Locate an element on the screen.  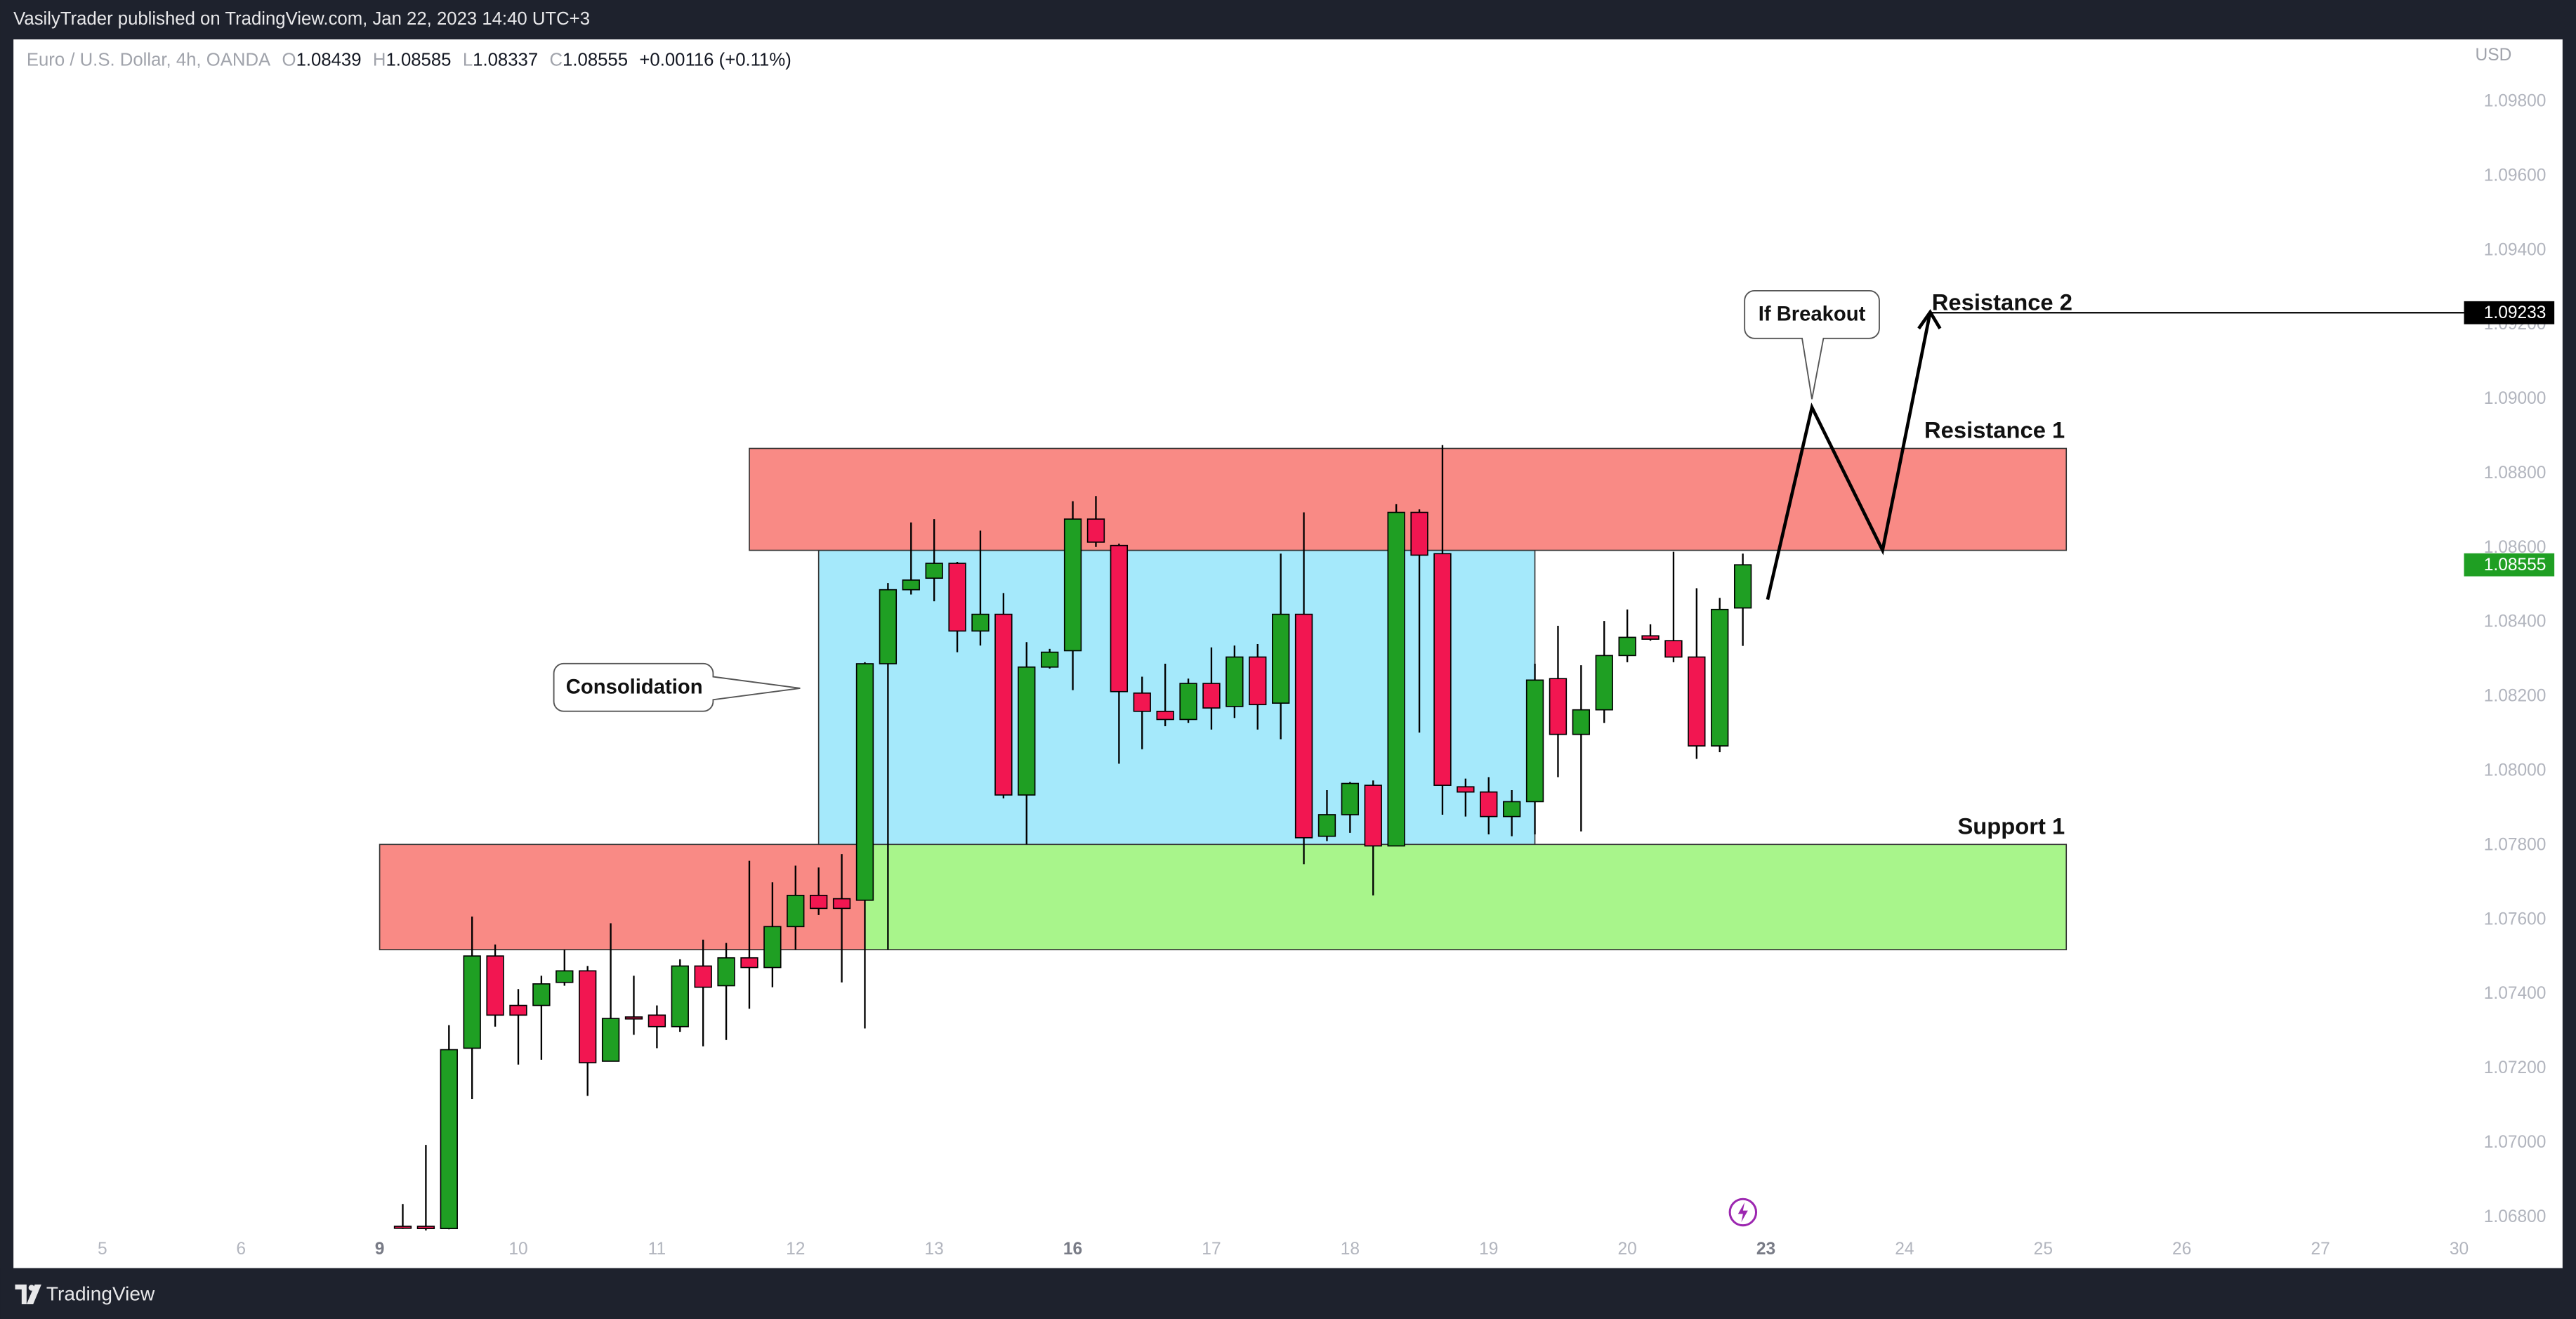
annotation: Resistance 1 is located at coordinates (1994, 430).